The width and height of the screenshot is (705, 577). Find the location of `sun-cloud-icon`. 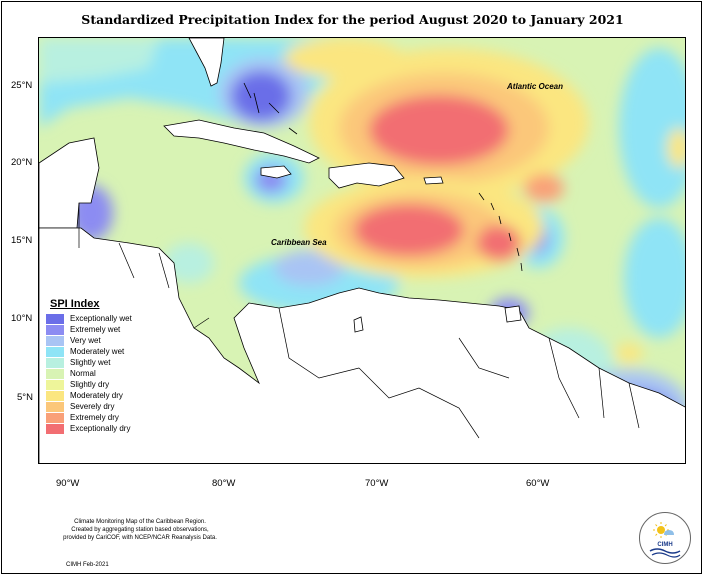

sun-cloud-icon is located at coordinates (665, 540).